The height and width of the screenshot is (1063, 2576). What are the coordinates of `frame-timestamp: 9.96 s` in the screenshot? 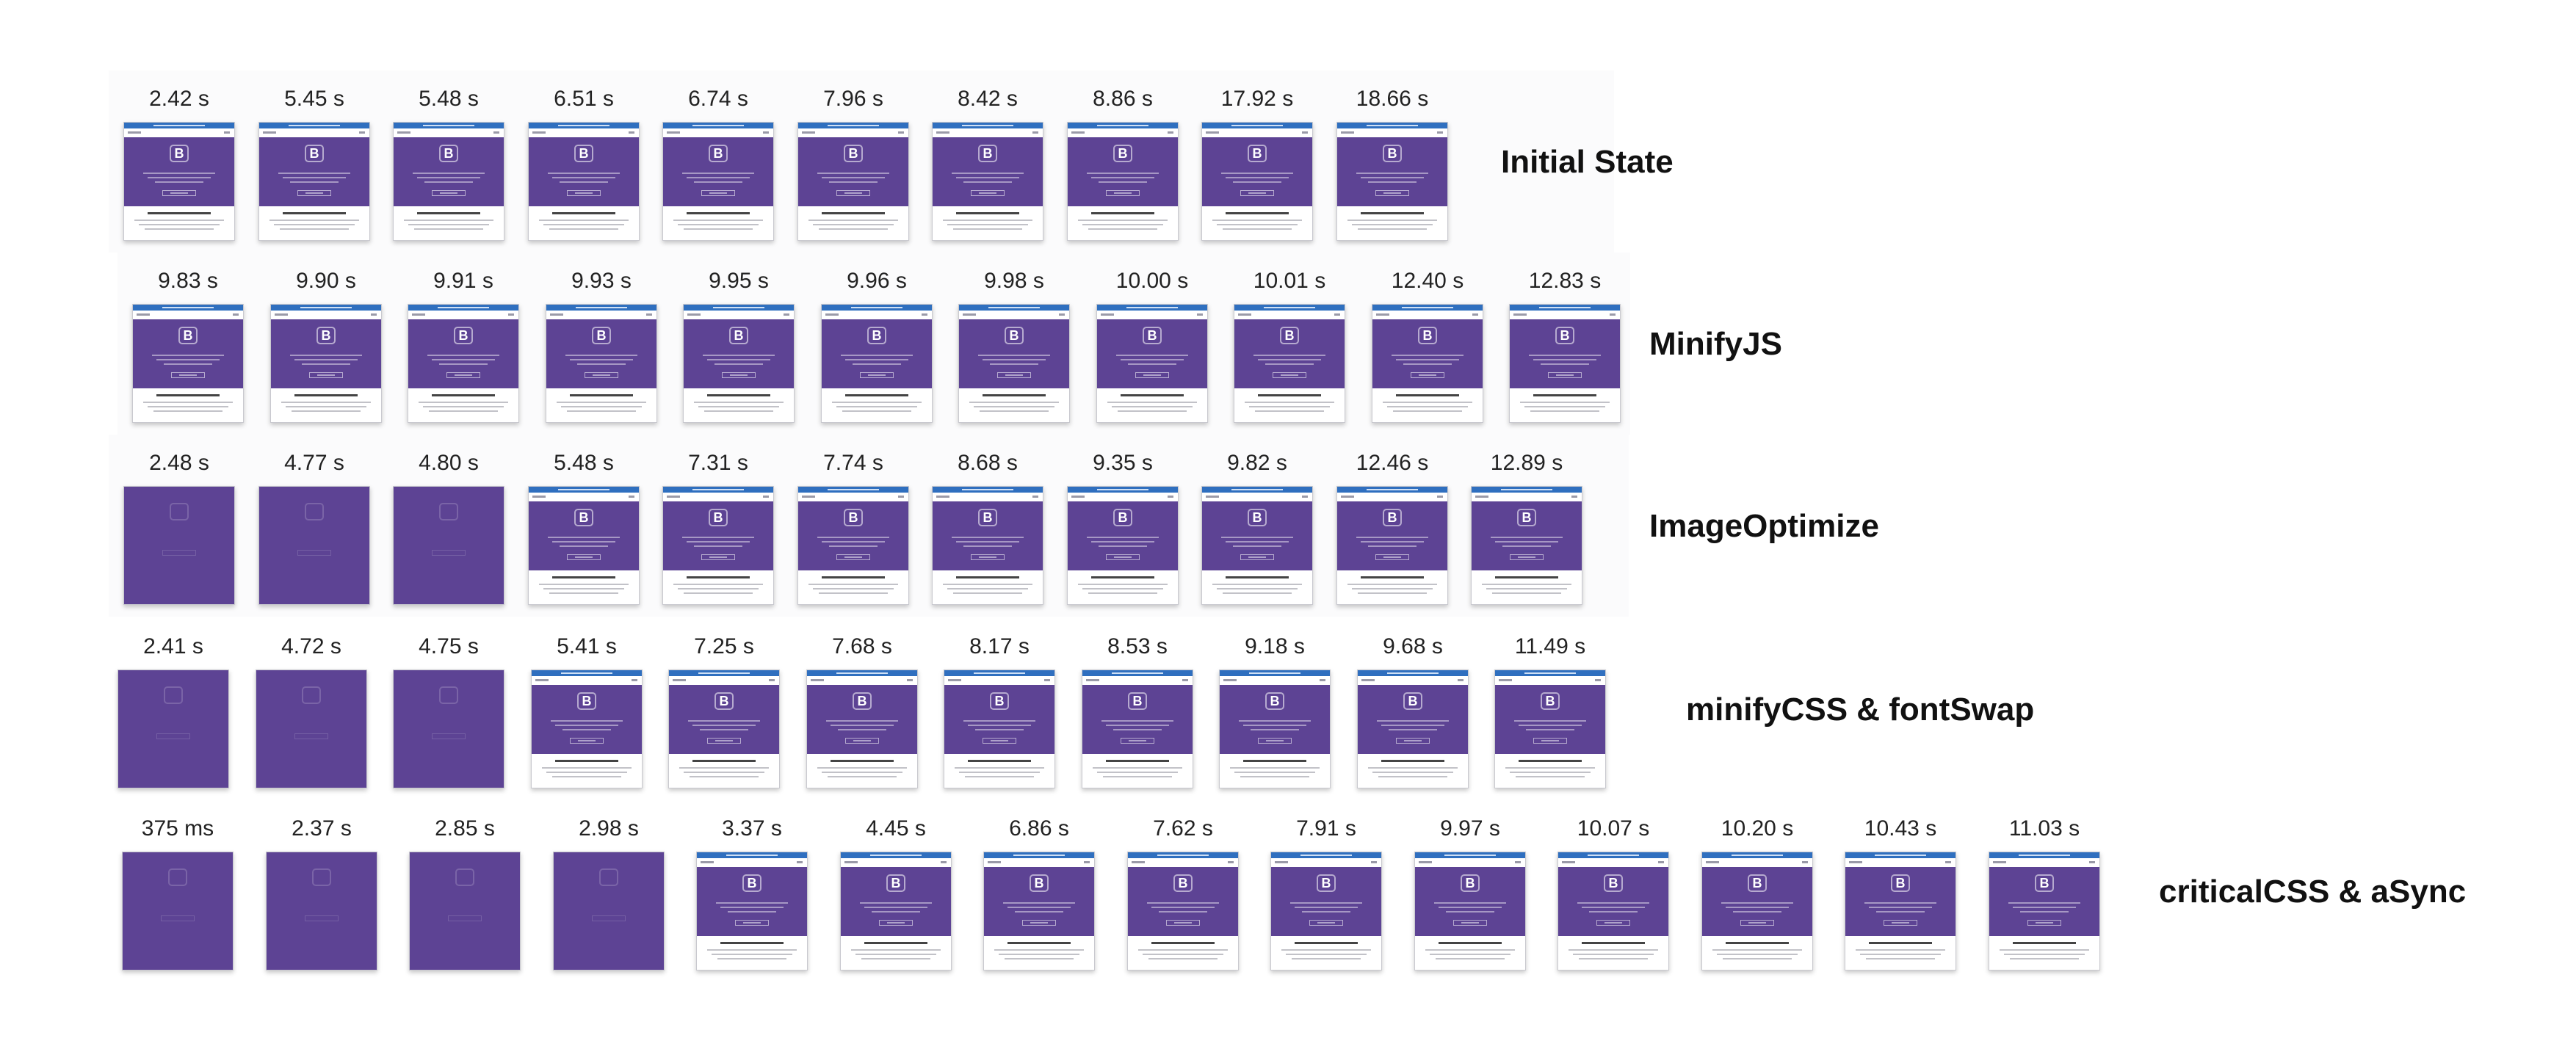 It's located at (877, 281).